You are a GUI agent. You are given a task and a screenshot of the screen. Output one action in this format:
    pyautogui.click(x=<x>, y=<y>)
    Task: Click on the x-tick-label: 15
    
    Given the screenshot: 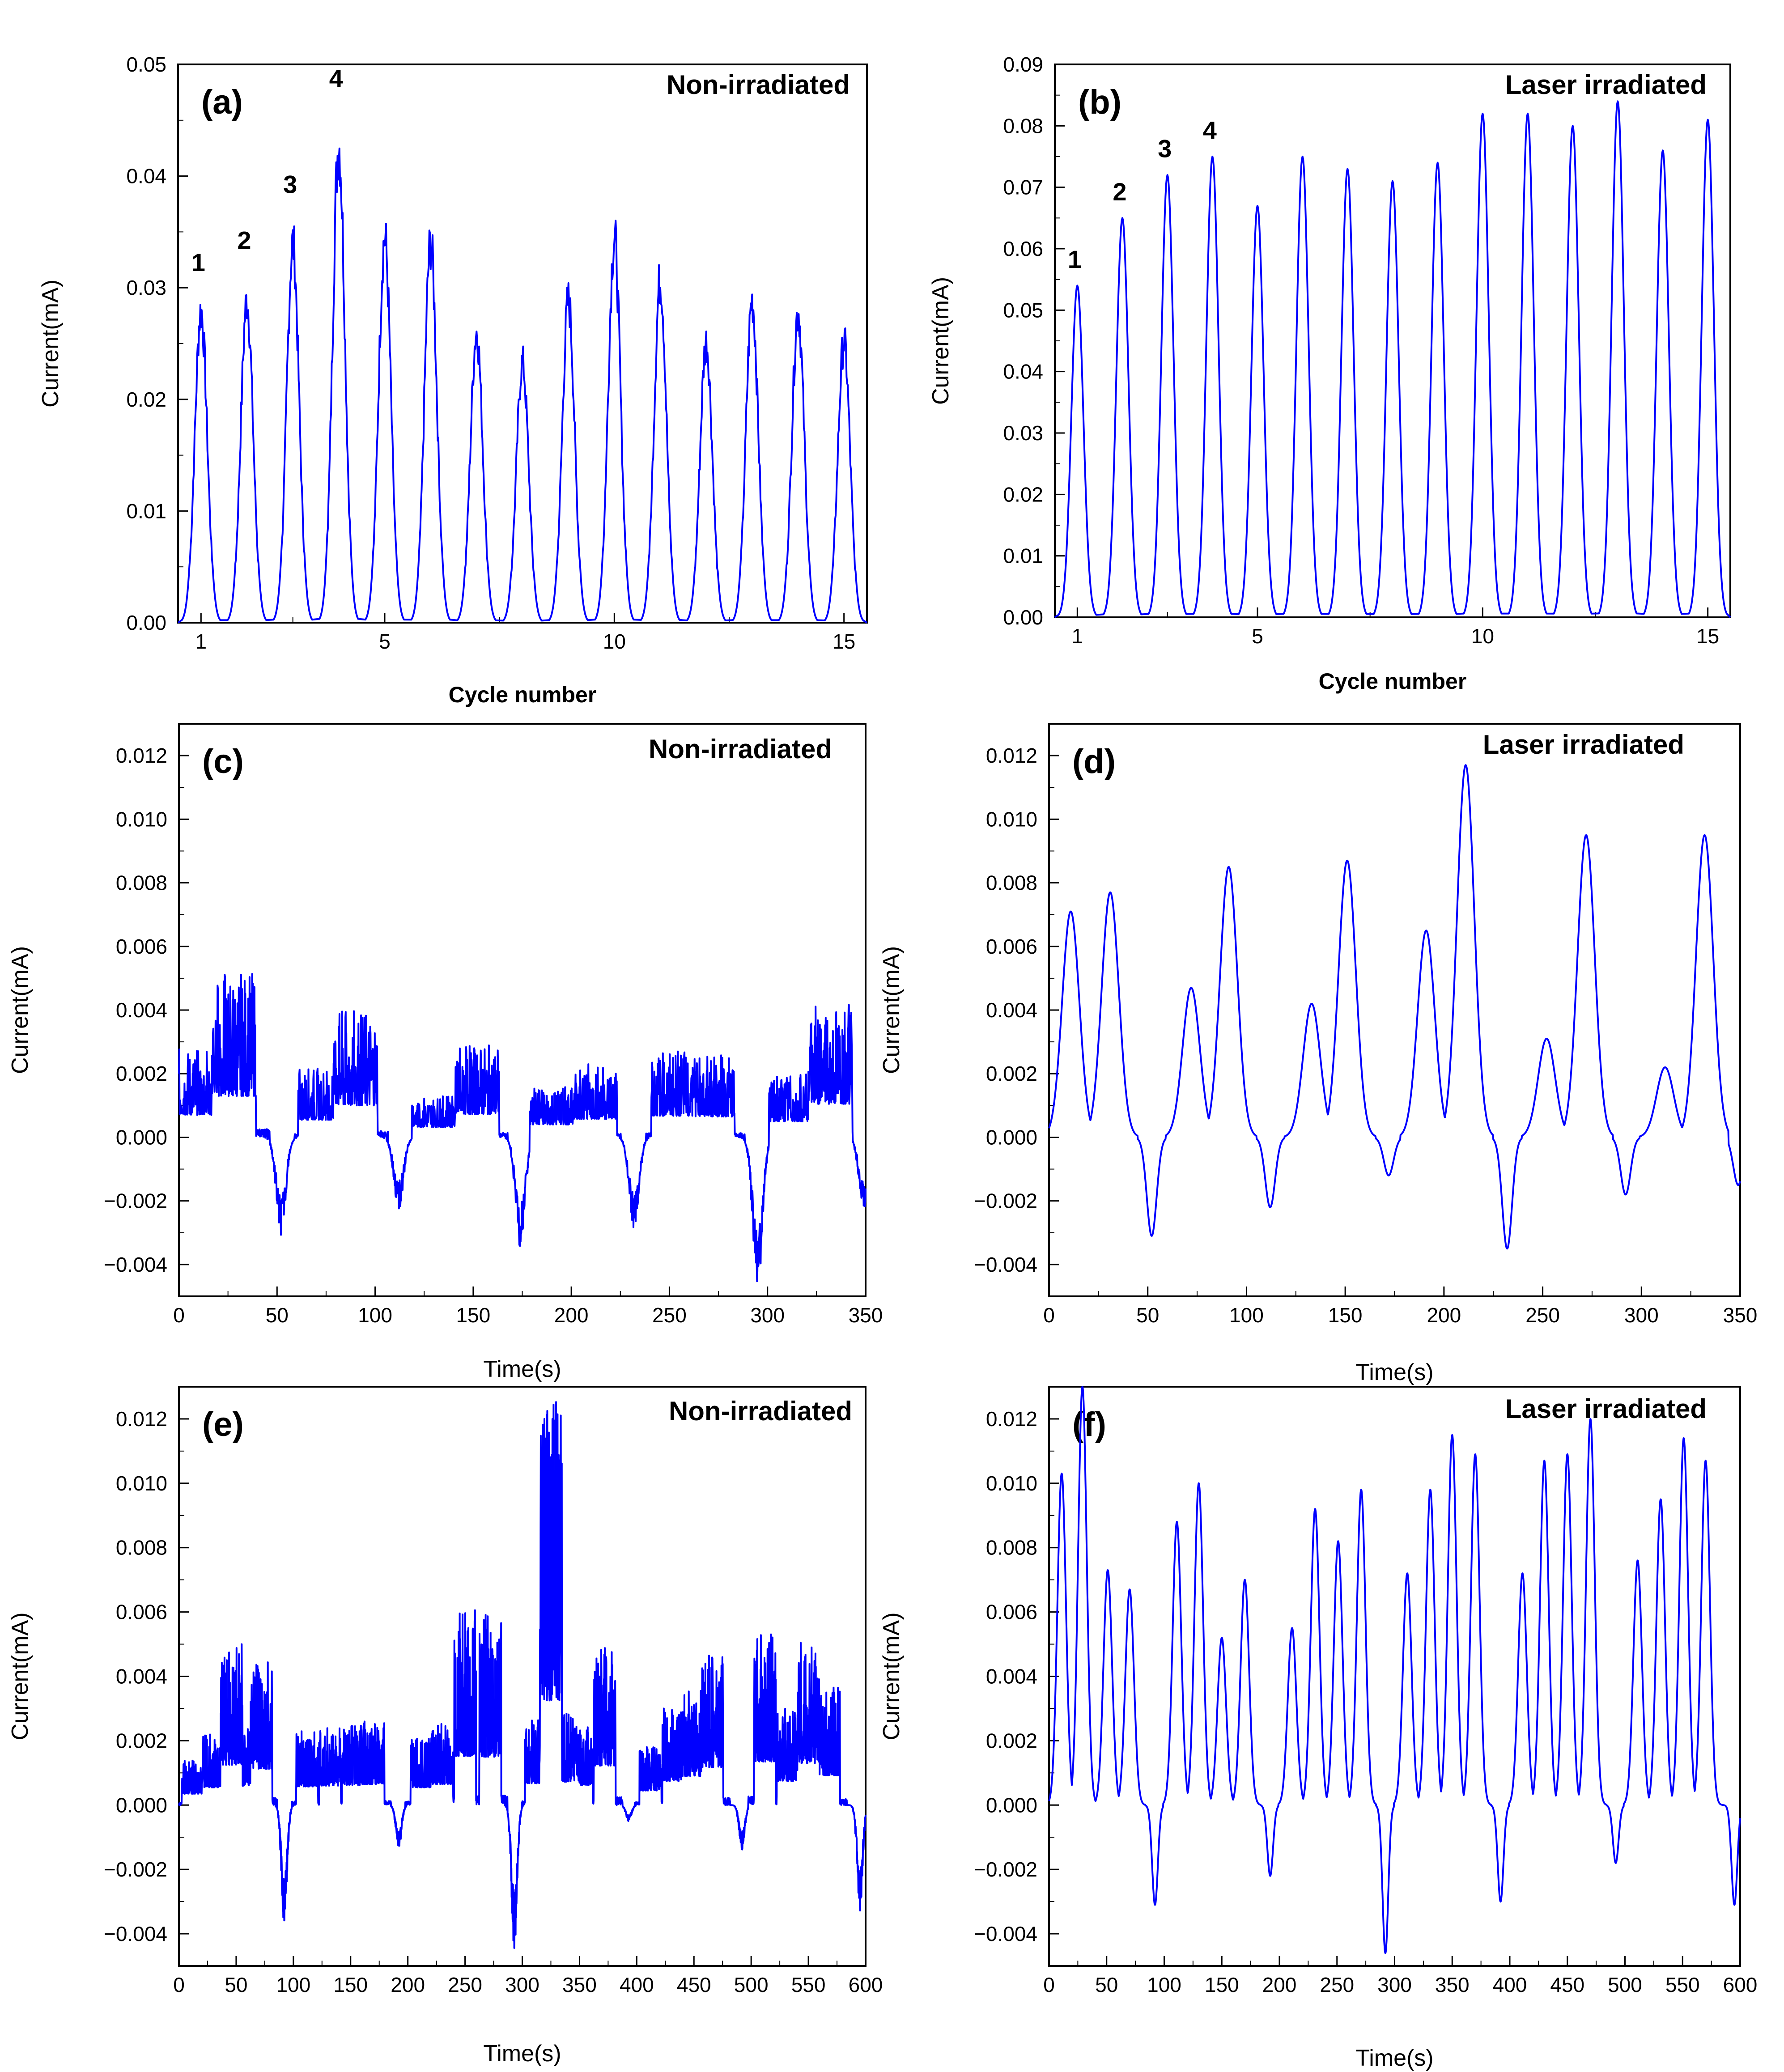 What is the action you would take?
    pyautogui.click(x=1707, y=636)
    